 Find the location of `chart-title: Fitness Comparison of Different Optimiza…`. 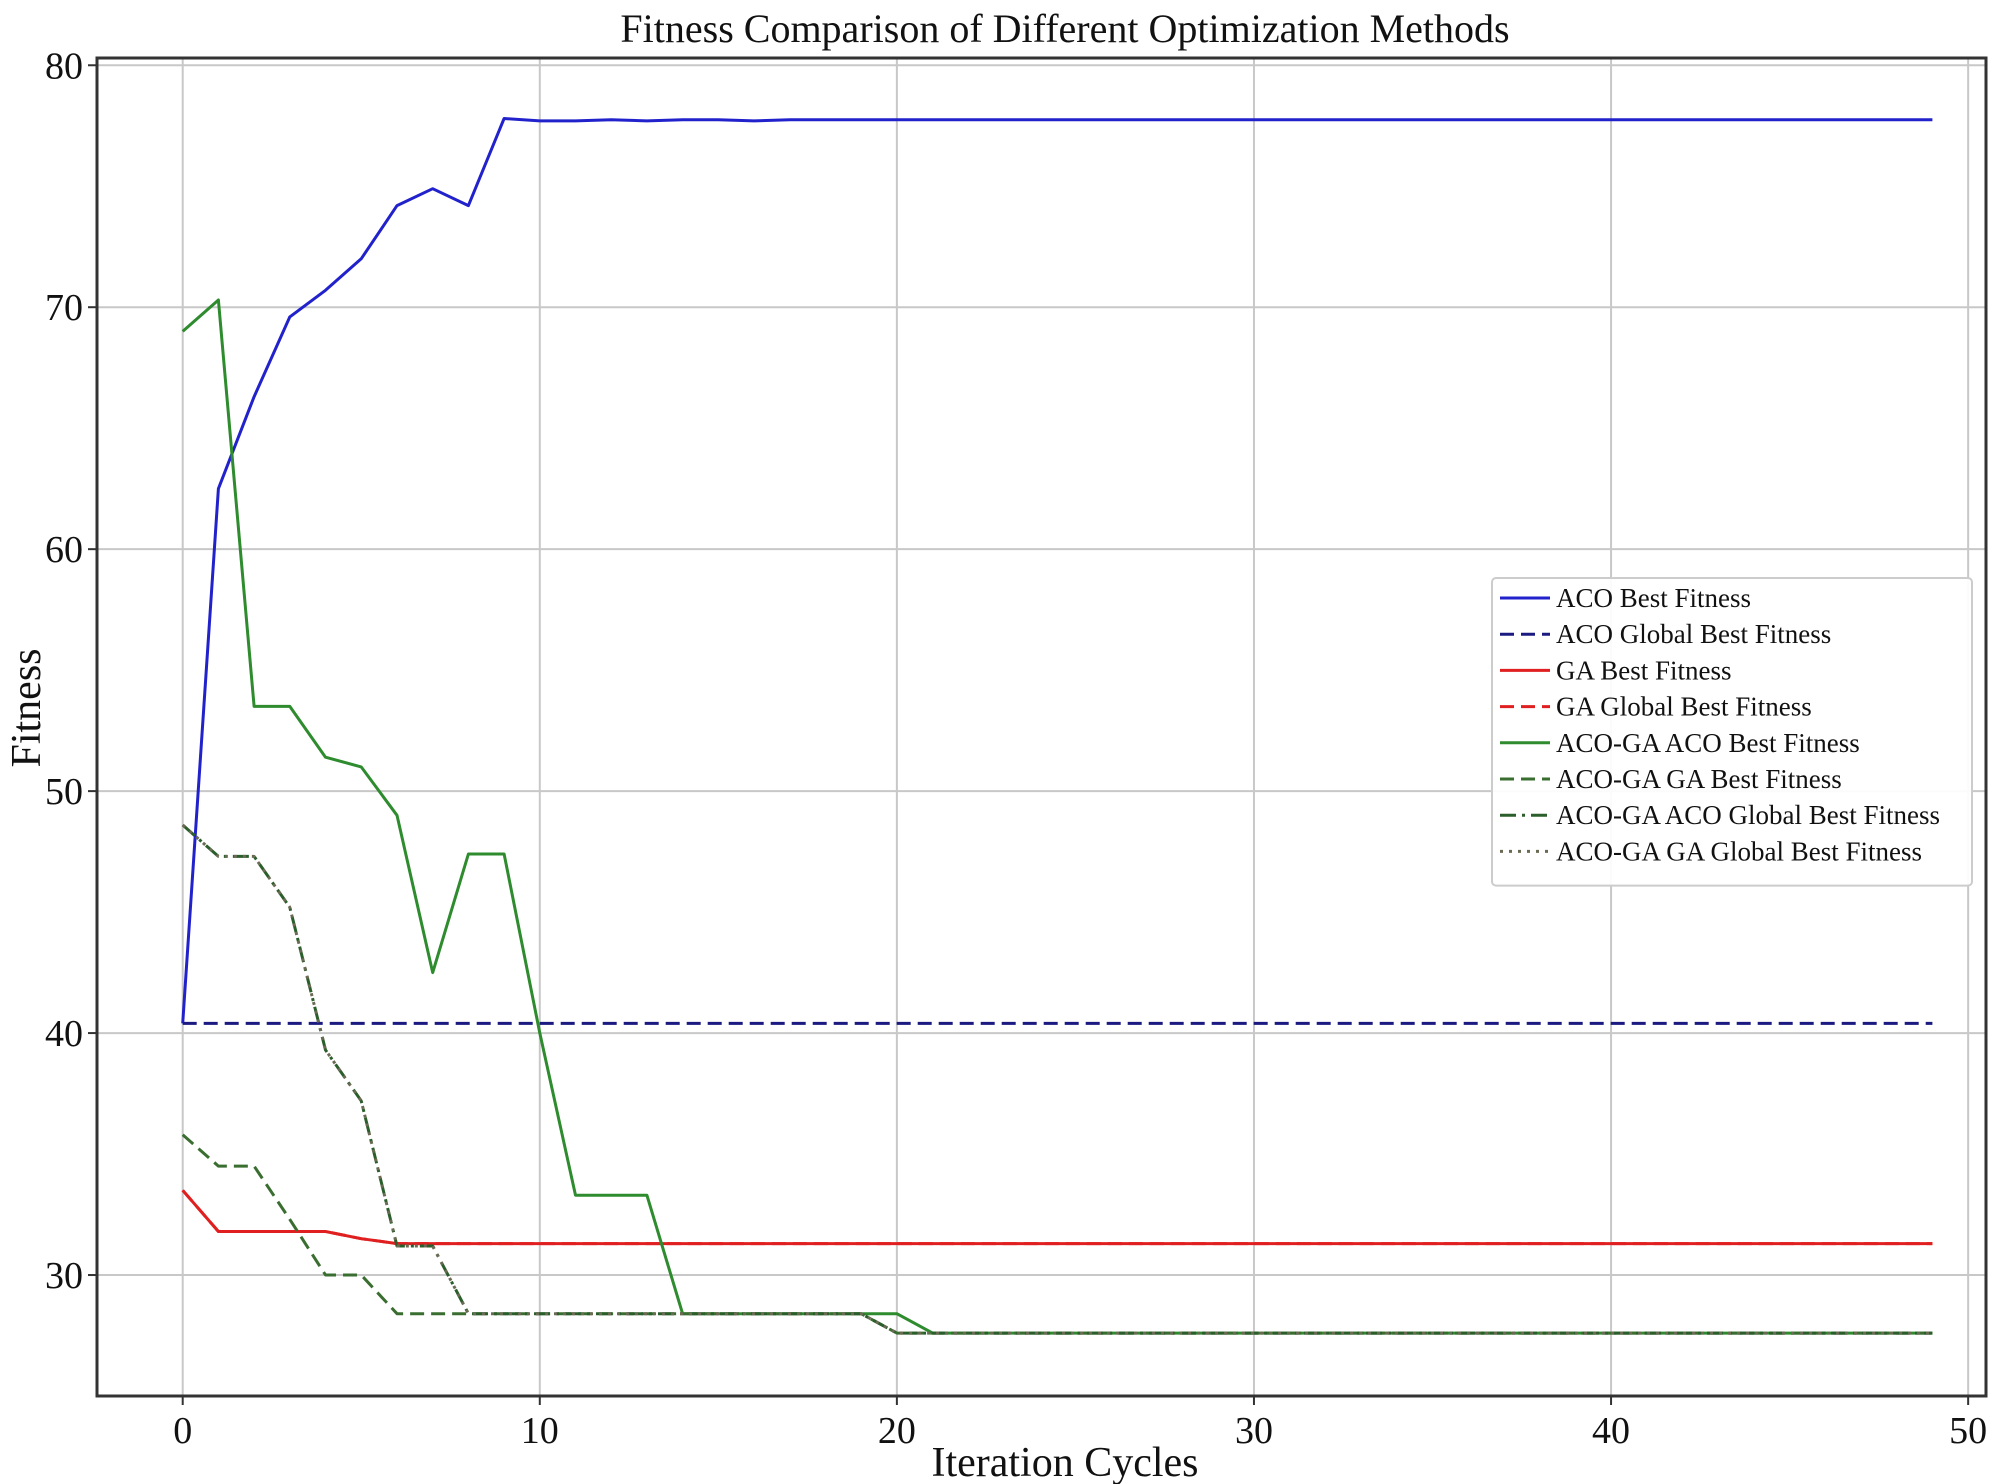

chart-title: Fitness Comparison of Different Optimiza… is located at coordinates (1064, 28).